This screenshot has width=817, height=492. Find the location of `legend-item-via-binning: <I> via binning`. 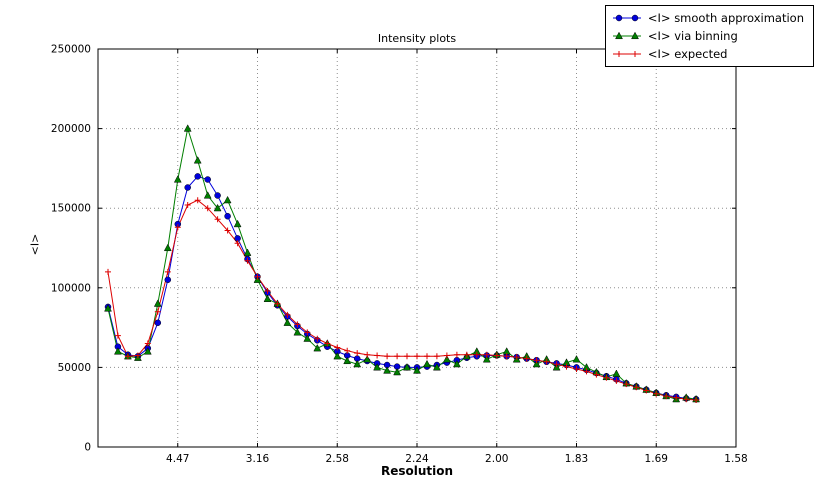

legend-item-via-binning: <I> via binning is located at coordinates (708, 36).